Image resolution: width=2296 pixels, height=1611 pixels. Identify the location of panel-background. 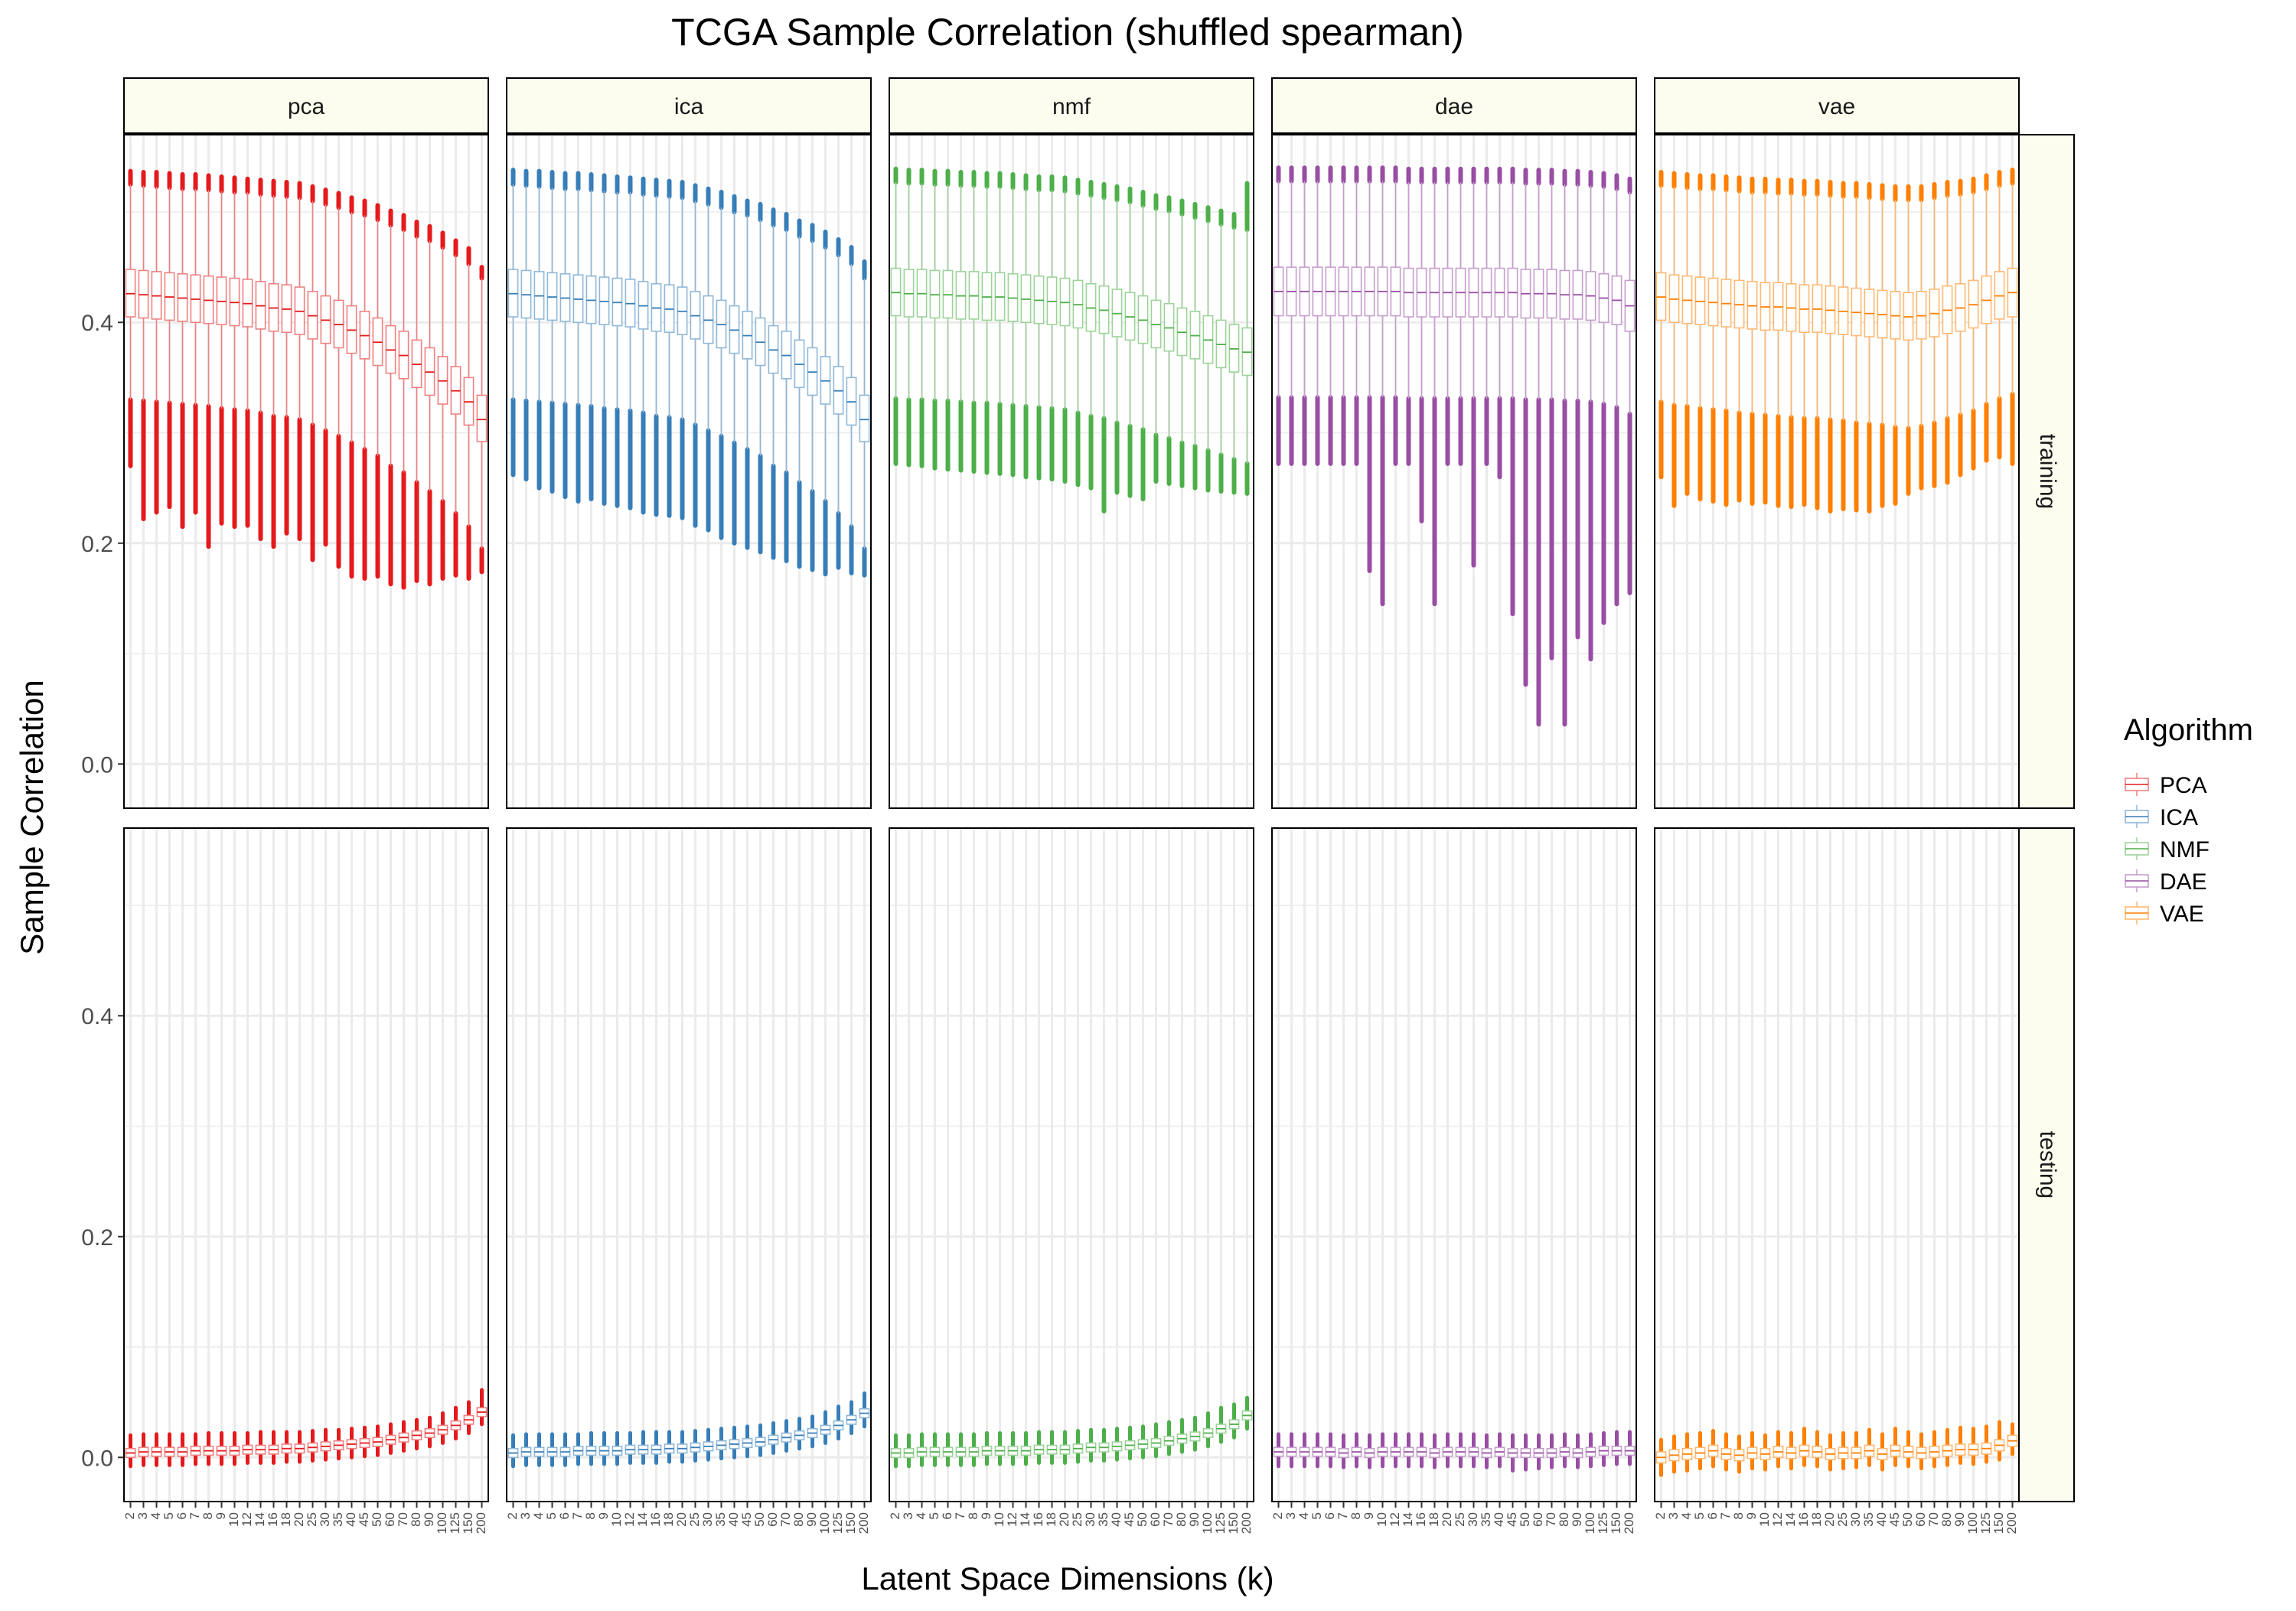
(689, 1165).